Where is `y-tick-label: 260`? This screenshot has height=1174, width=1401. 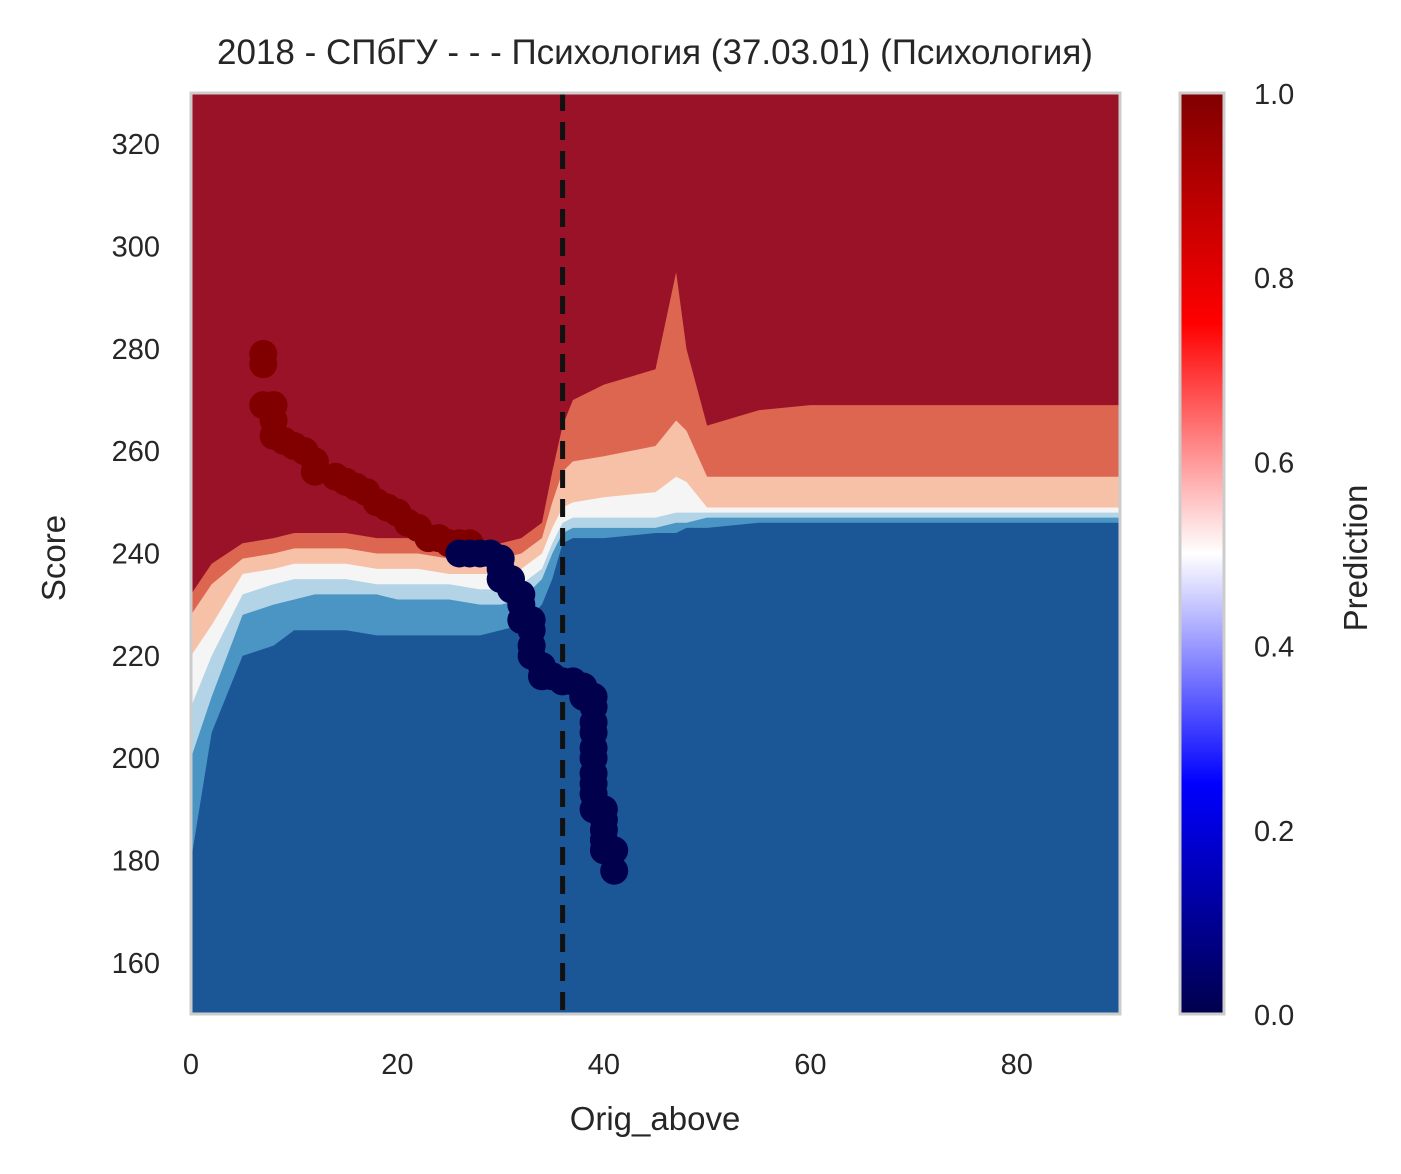 y-tick-label: 260 is located at coordinates (136, 452).